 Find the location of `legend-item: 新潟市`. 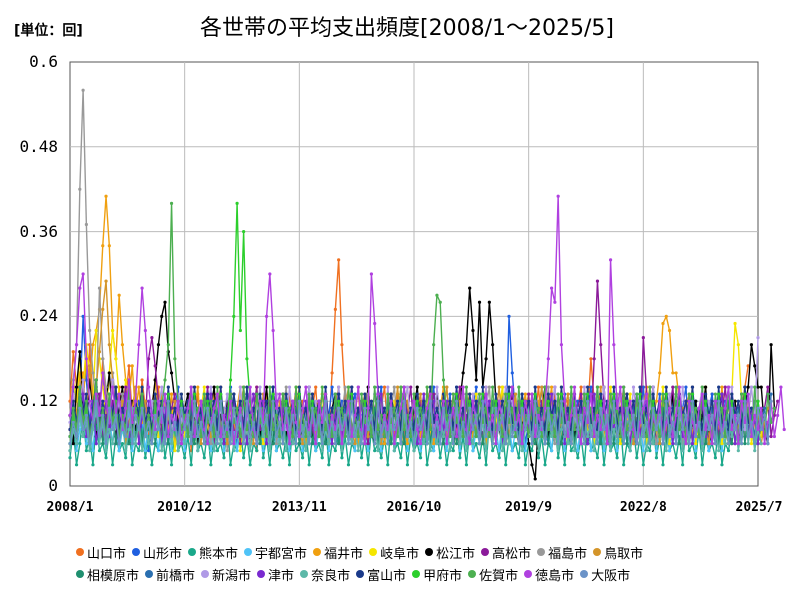

legend-item: 新潟市 is located at coordinates (226, 574).